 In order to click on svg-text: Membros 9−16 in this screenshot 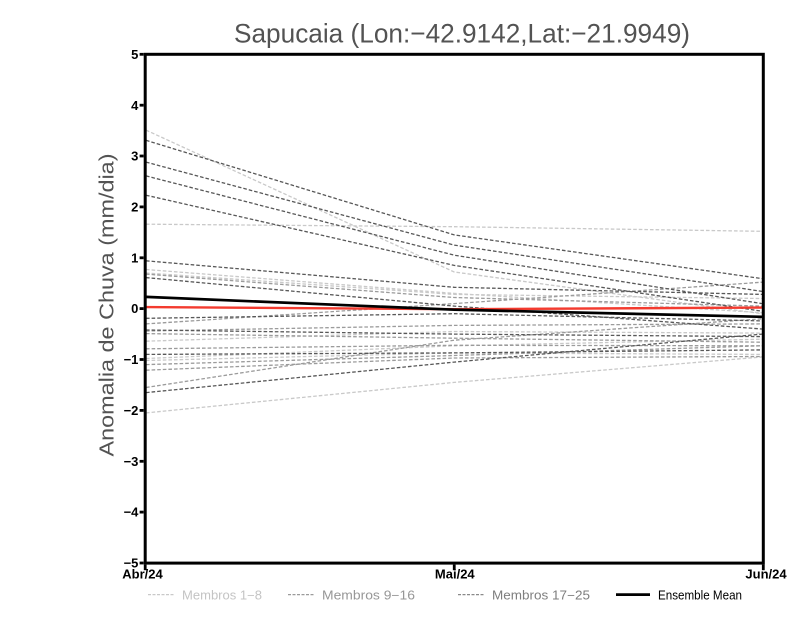, I will do `click(368, 596)`.